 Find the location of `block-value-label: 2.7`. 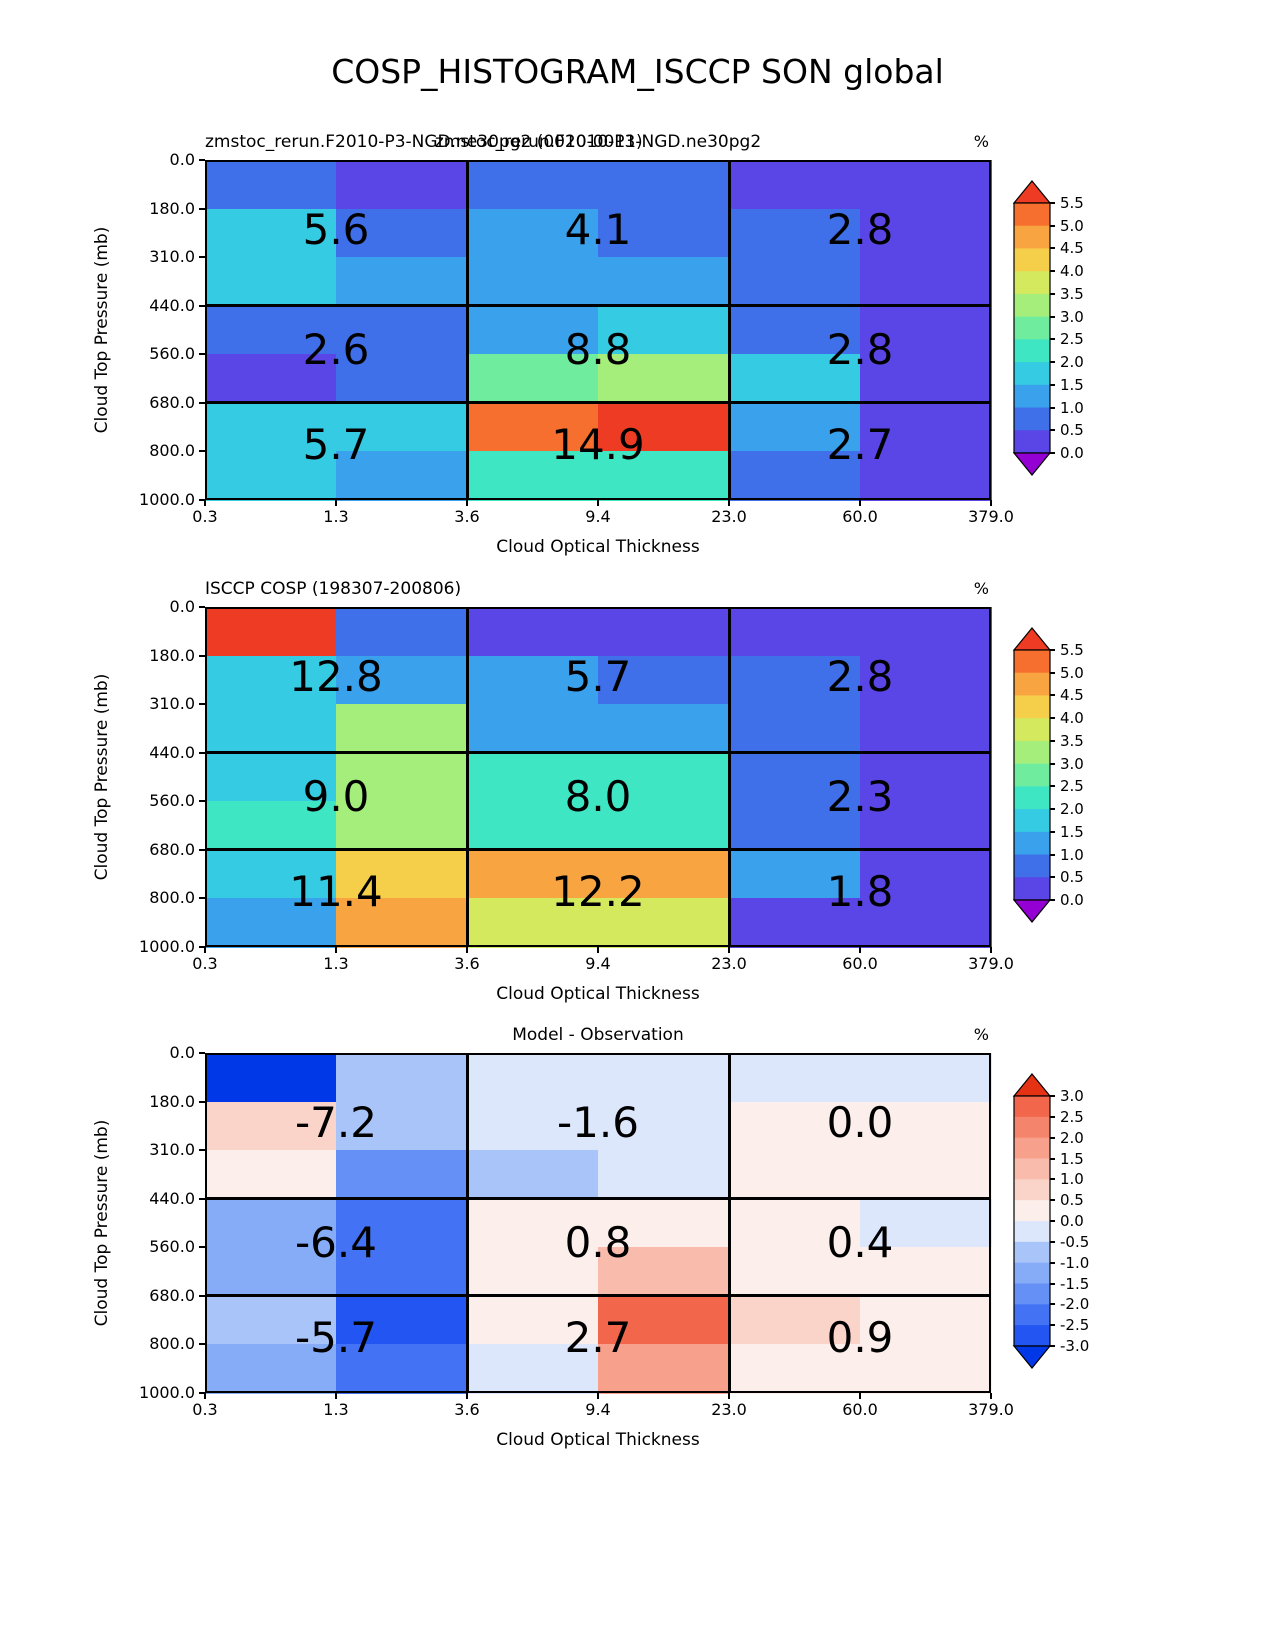

block-value-label: 2.7 is located at coordinates (860, 444).